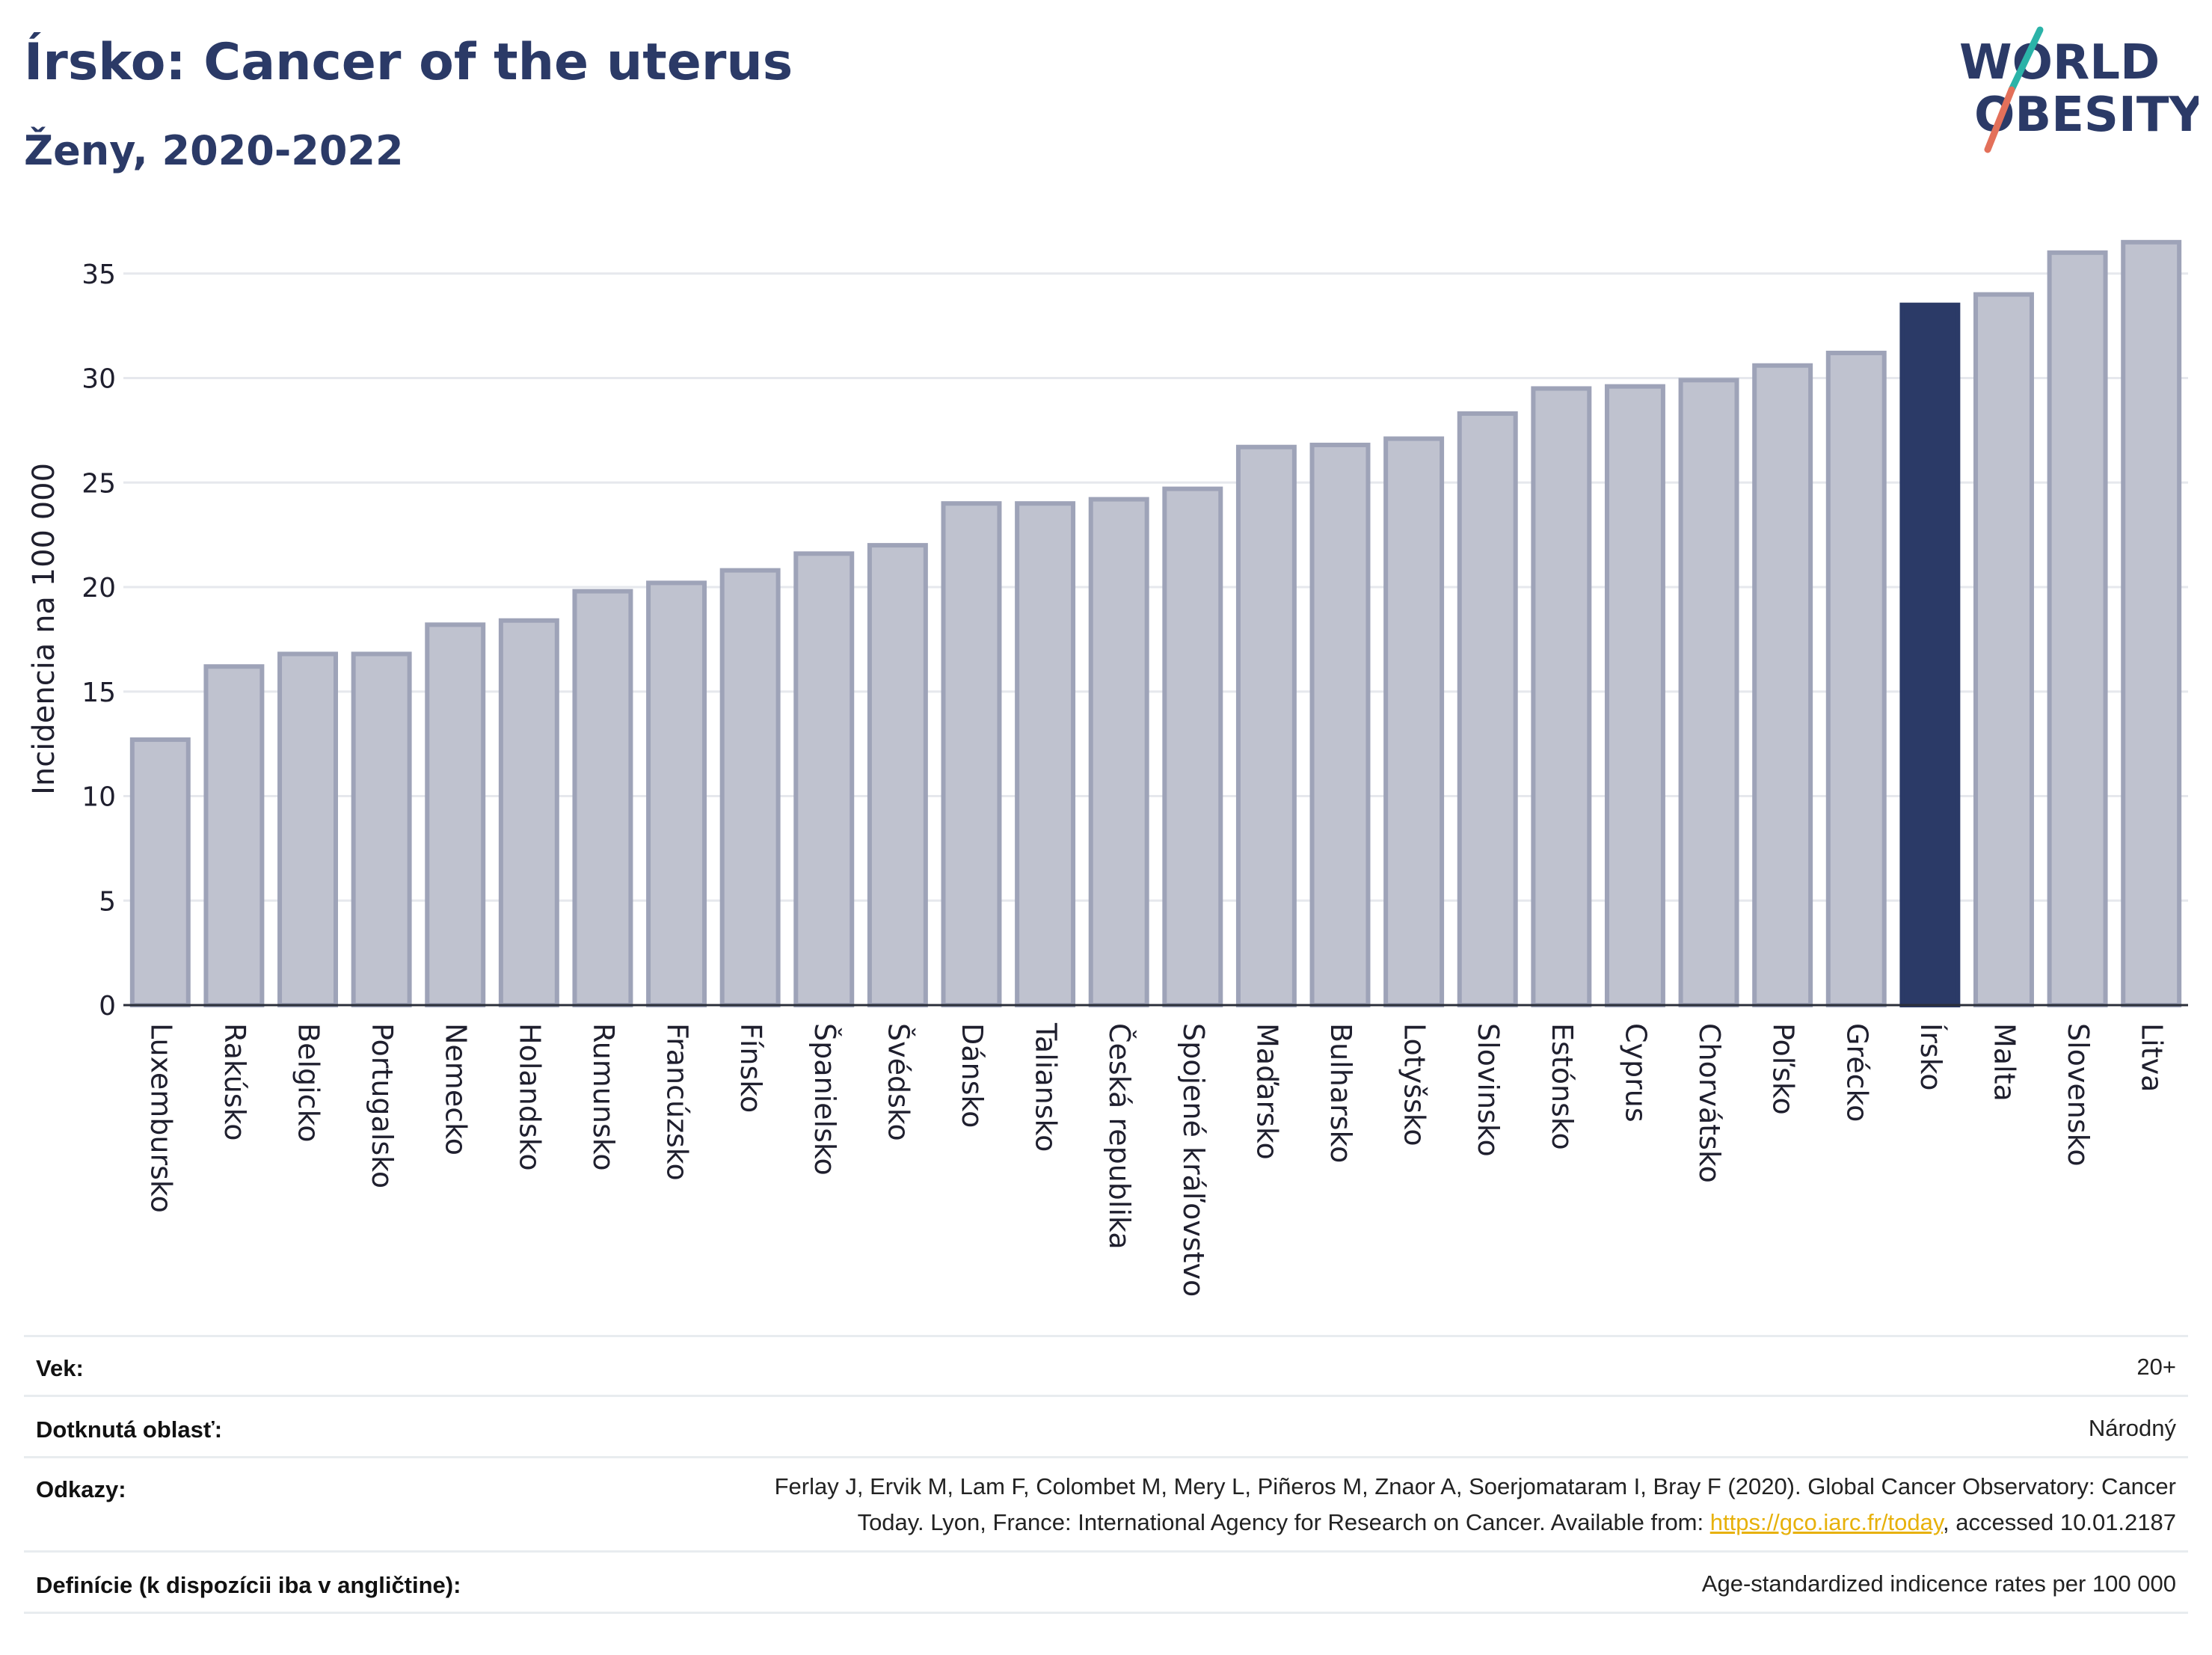 The width and height of the screenshot is (2212, 1655). What do you see at coordinates (1488, 1090) in the screenshot?
I see `x-tick-label: Slovinsko` at bounding box center [1488, 1090].